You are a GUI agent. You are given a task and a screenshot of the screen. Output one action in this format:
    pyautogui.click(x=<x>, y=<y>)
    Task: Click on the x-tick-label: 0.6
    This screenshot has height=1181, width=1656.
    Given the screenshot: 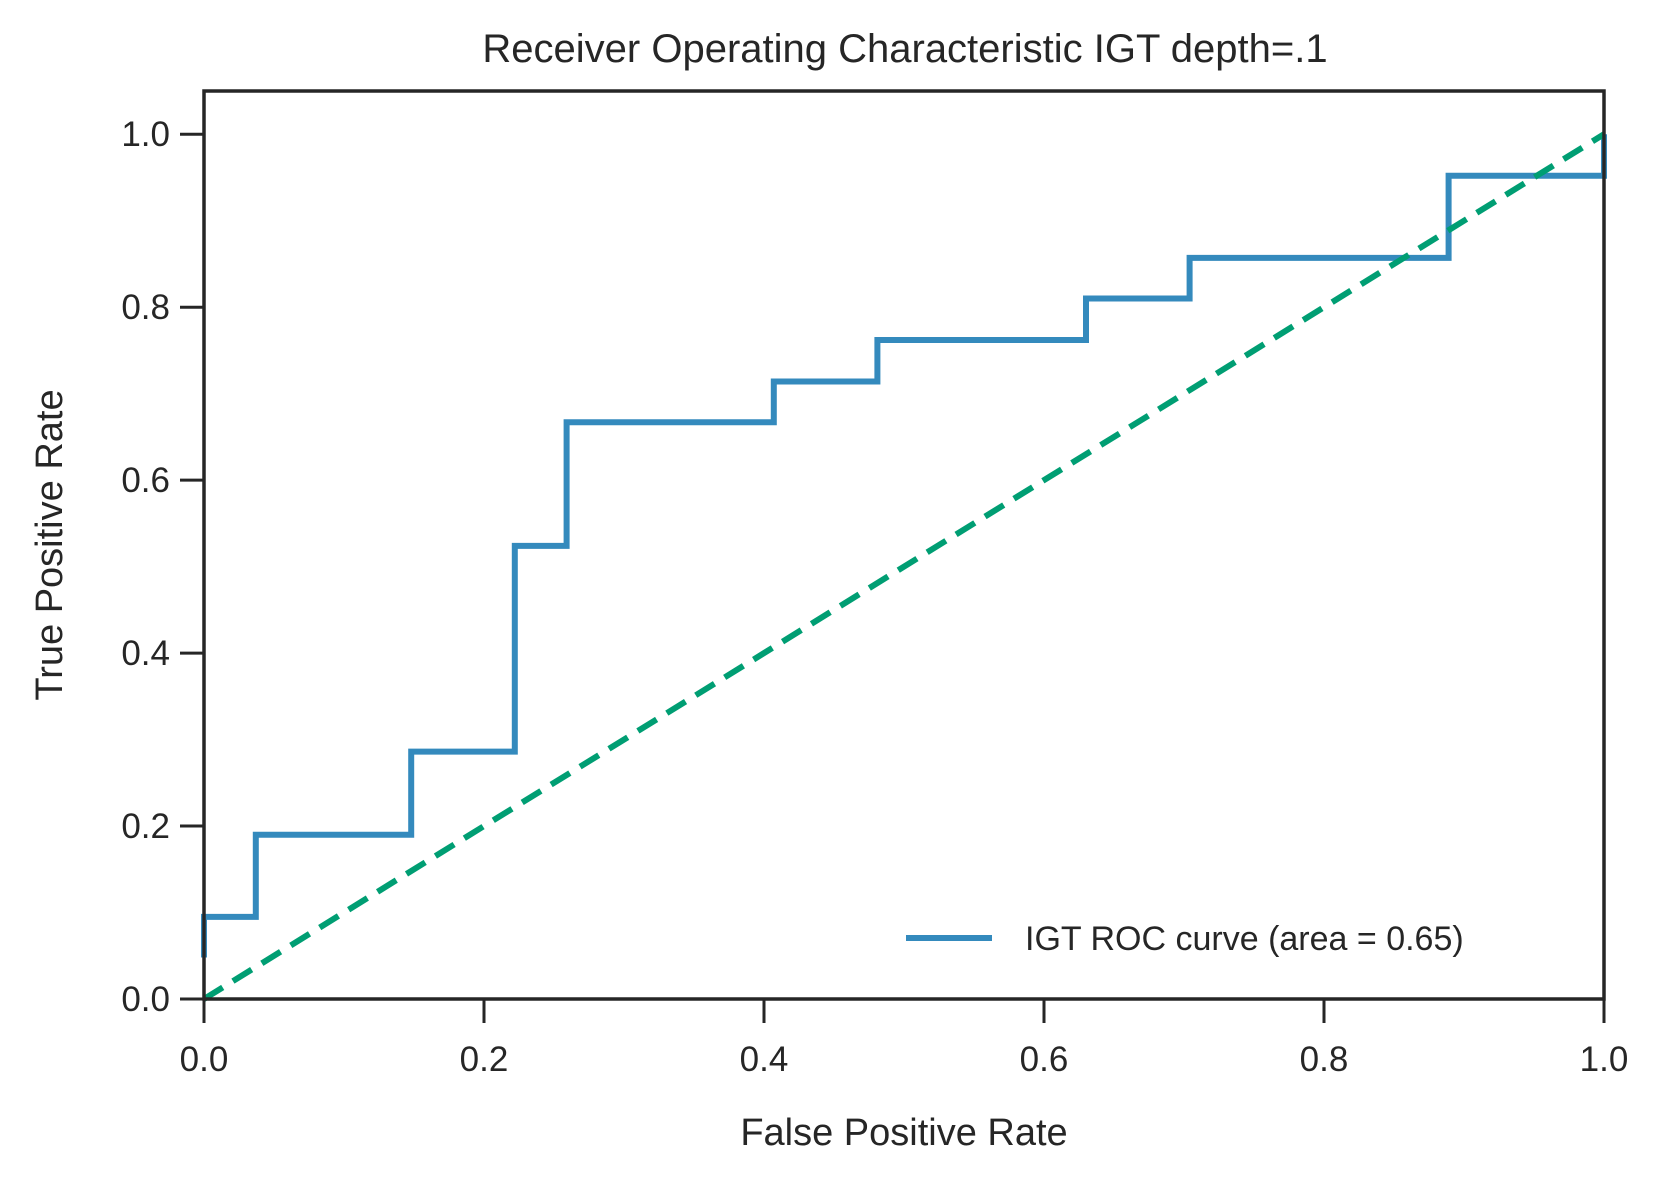 What is the action you would take?
    pyautogui.click(x=1044, y=1059)
    